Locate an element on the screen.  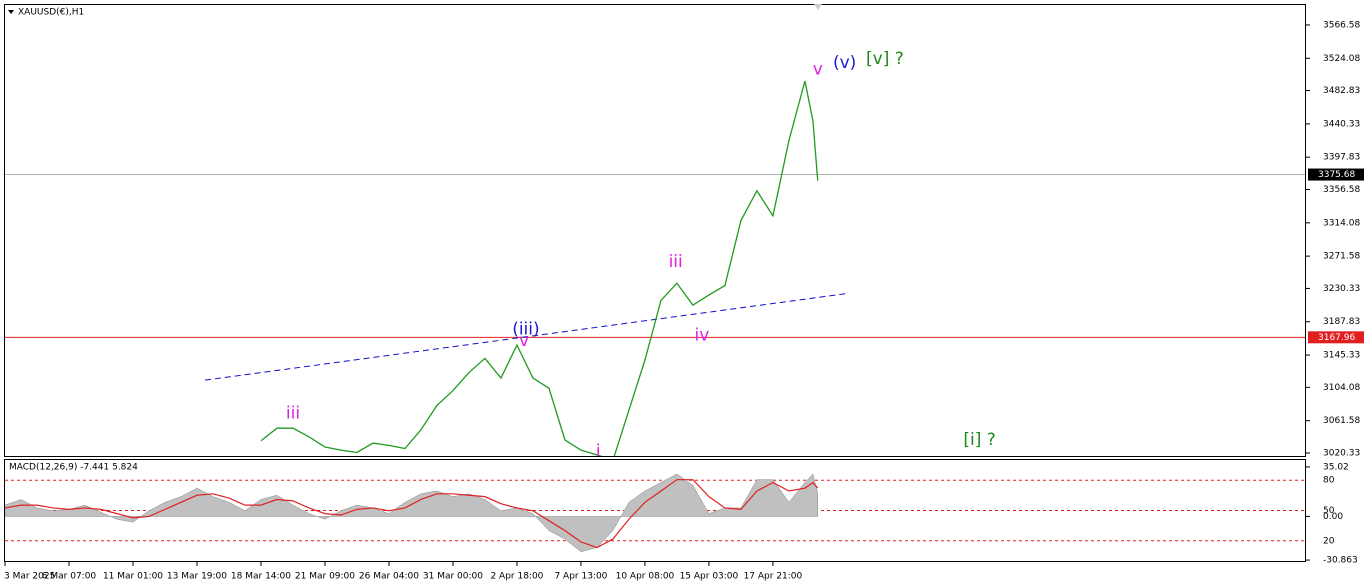
level-label: 50 is located at coordinates (1329, 511).